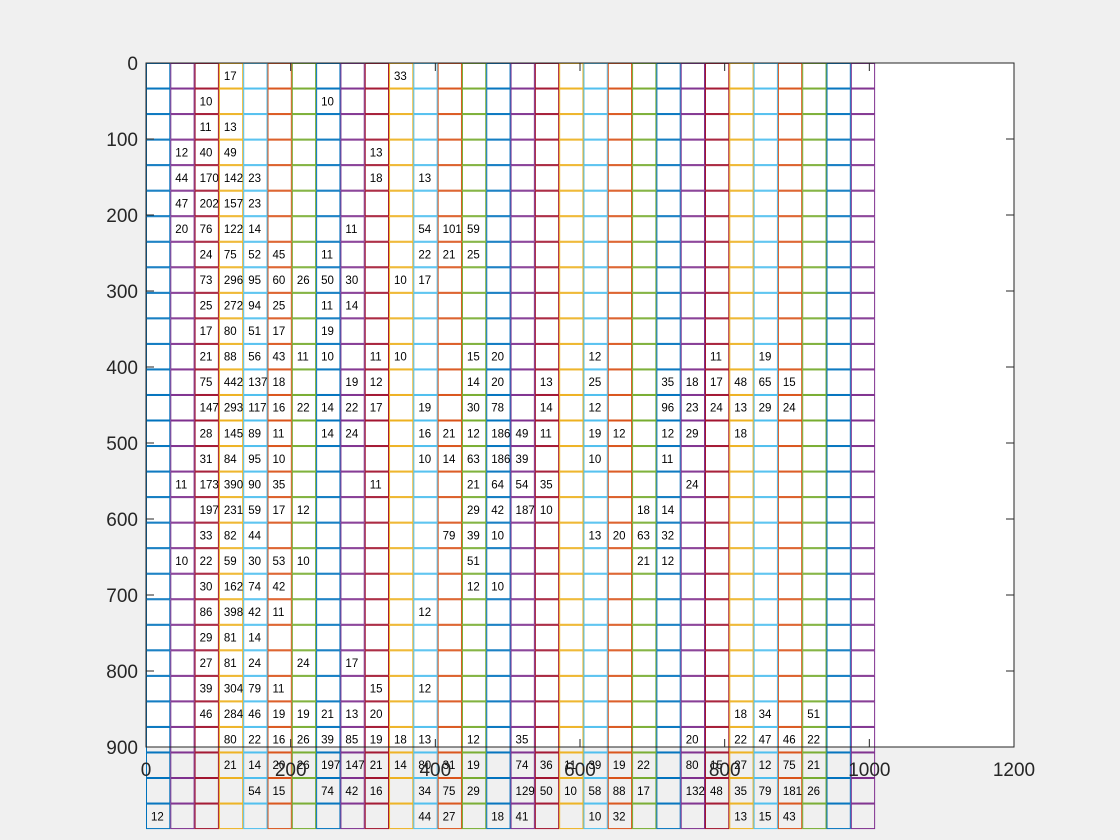 Image resolution: width=1120 pixels, height=840 pixels. What do you see at coordinates (254, 511) in the screenshot?
I see `cell-count-label: 59` at bounding box center [254, 511].